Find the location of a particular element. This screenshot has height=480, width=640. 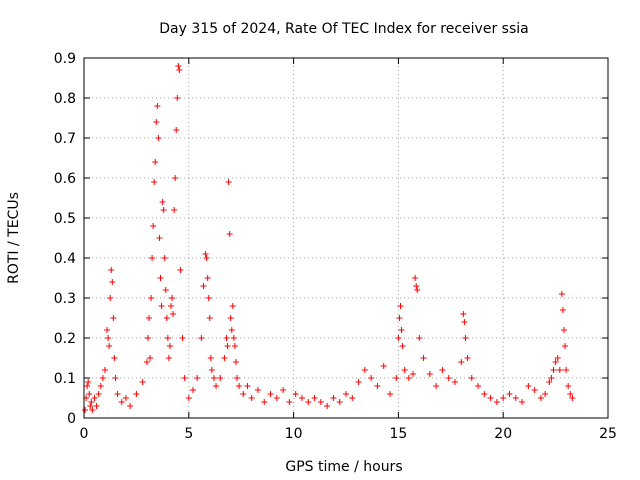

y-tick-labels: 0 0.1 0.2 0.3 0.4 0.5 0.6 0.7 0.8 0.9 is located at coordinates (65, 239).